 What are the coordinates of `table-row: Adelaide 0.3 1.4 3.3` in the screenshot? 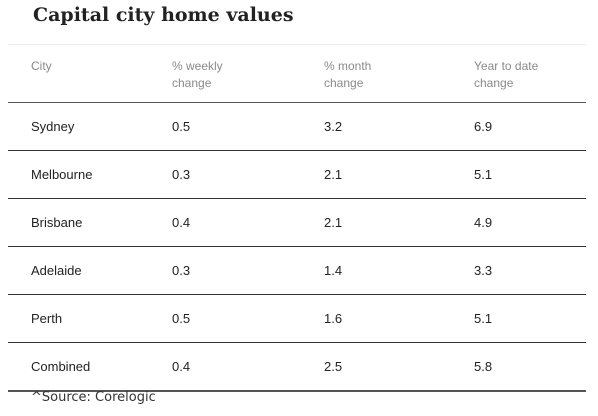 It's located at (297, 271).